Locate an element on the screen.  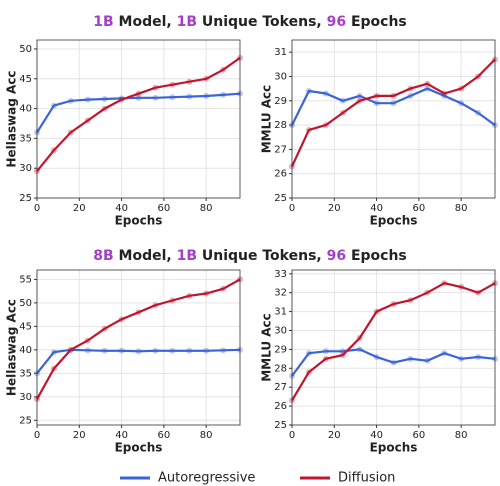
y-axis-label: MMLU Acc is located at coordinates (267, 119).